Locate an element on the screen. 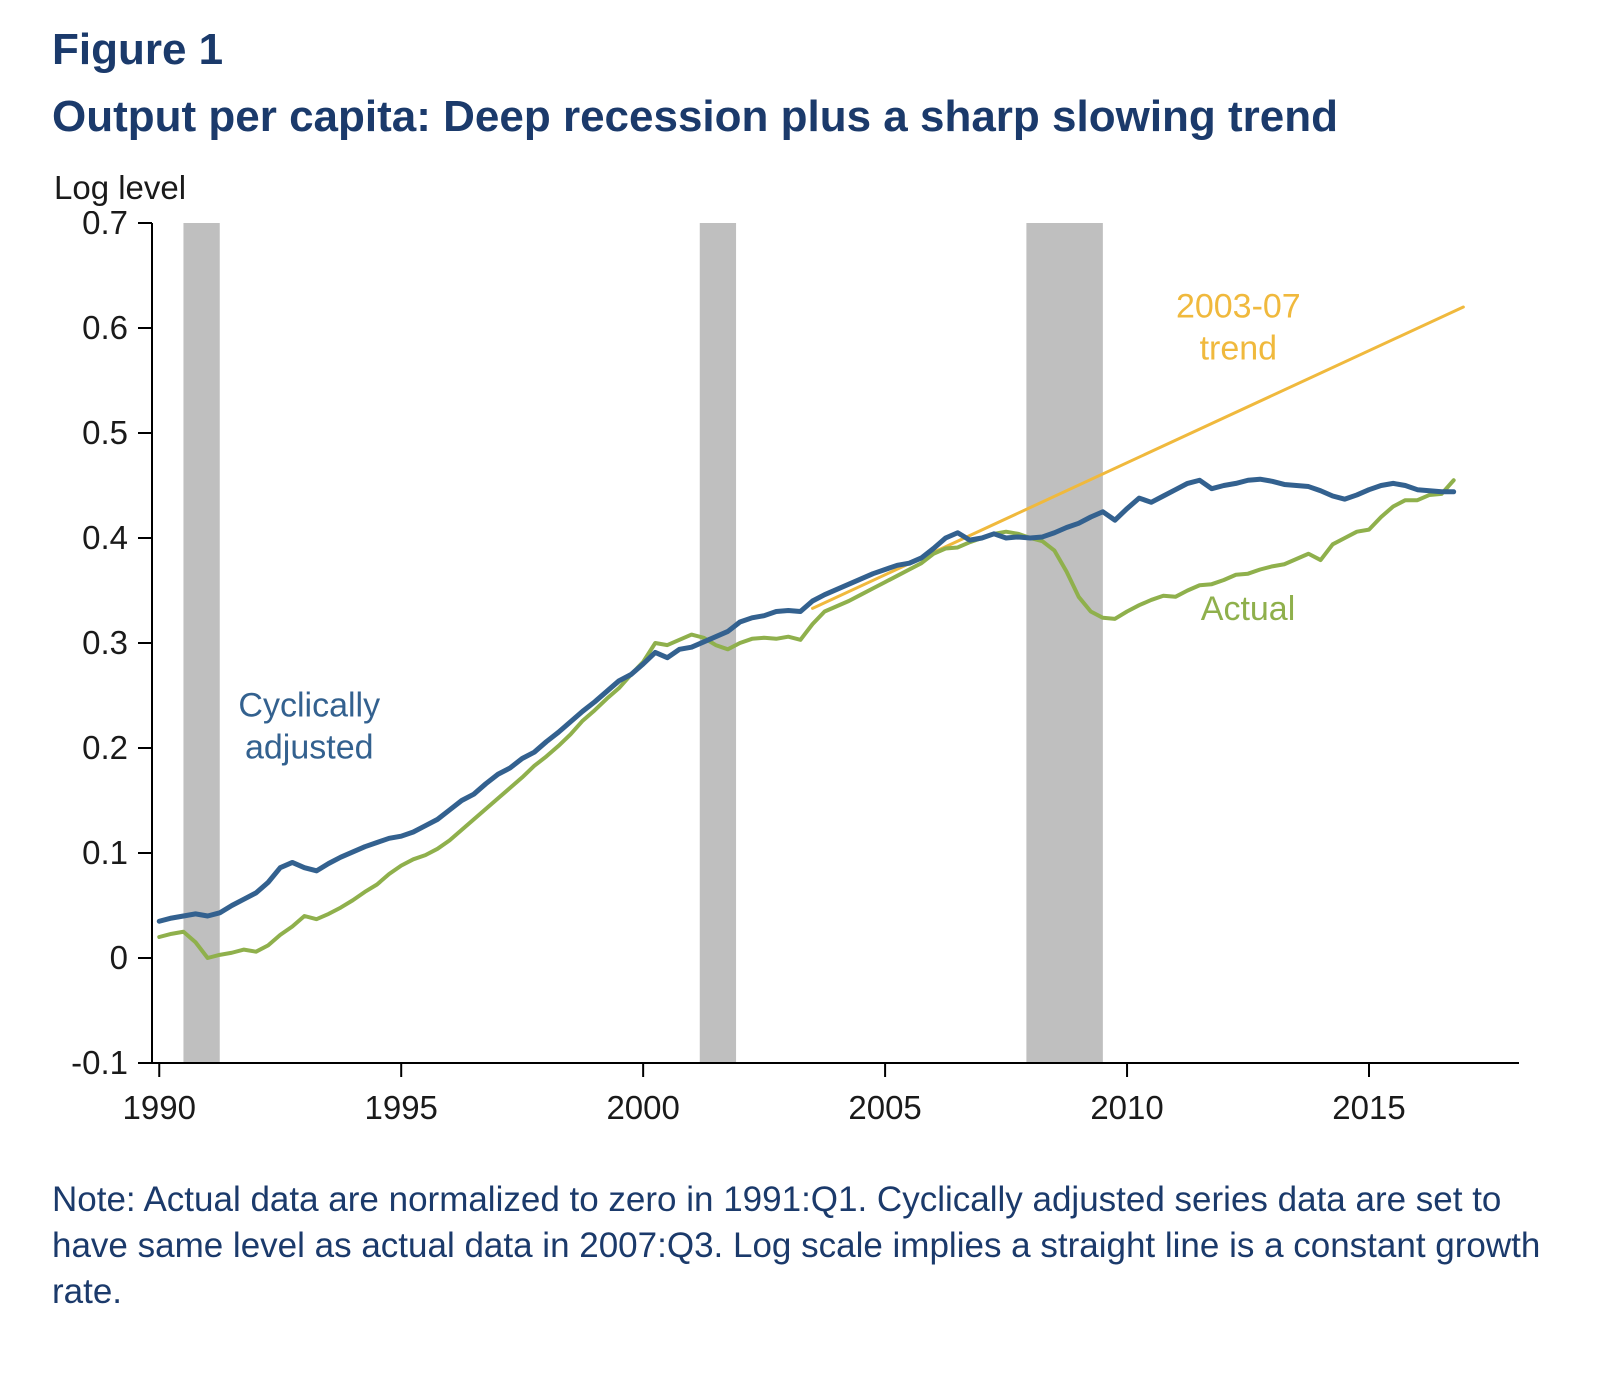  y-tick-label: 0.4 is located at coordinates (105, 537).